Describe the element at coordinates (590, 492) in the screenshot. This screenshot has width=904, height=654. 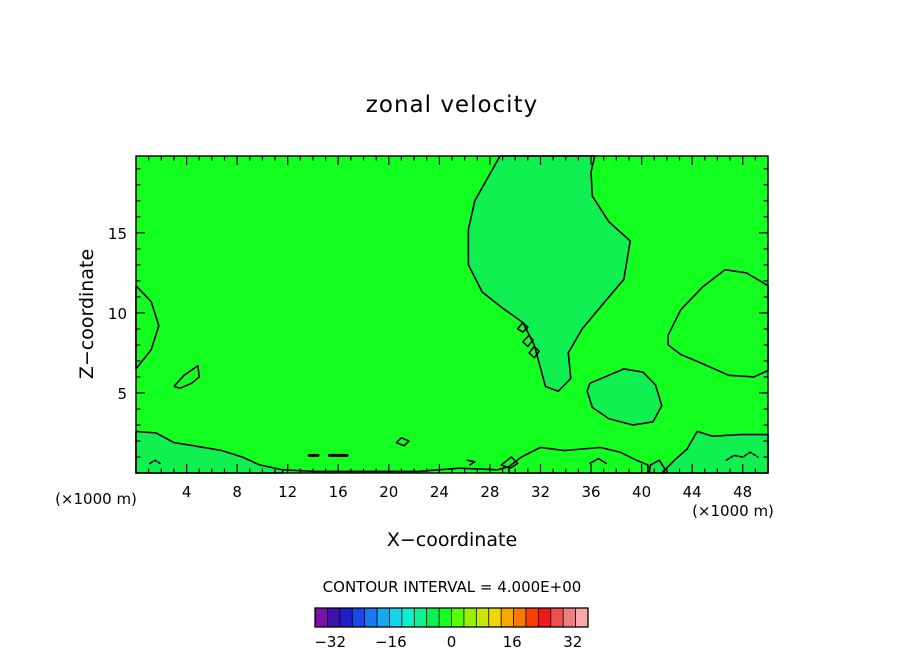
I see `x-tick-label: 36` at that location.